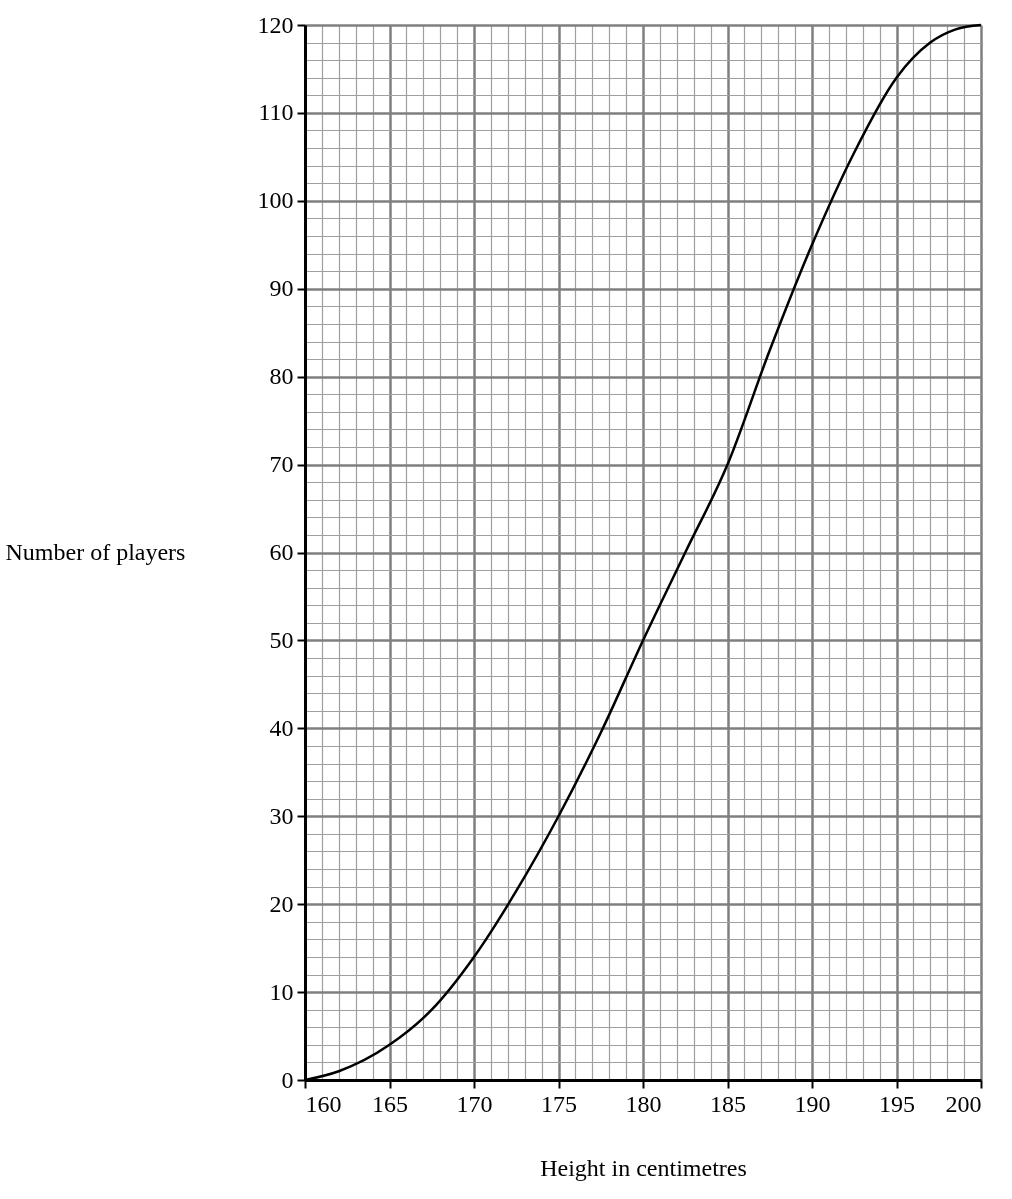 This screenshot has width=1012, height=1199. I want to click on x-tick-label: 175, so click(559, 1103).